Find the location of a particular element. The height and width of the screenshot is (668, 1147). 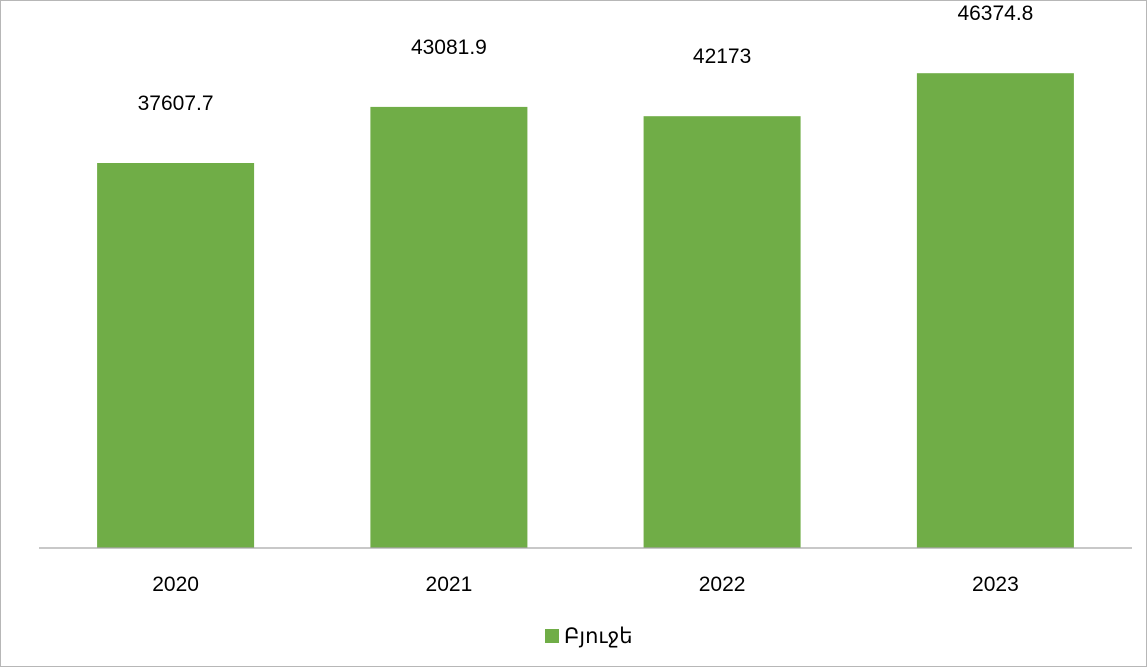

x-tick-label-2020: 2020 is located at coordinates (175, 584).